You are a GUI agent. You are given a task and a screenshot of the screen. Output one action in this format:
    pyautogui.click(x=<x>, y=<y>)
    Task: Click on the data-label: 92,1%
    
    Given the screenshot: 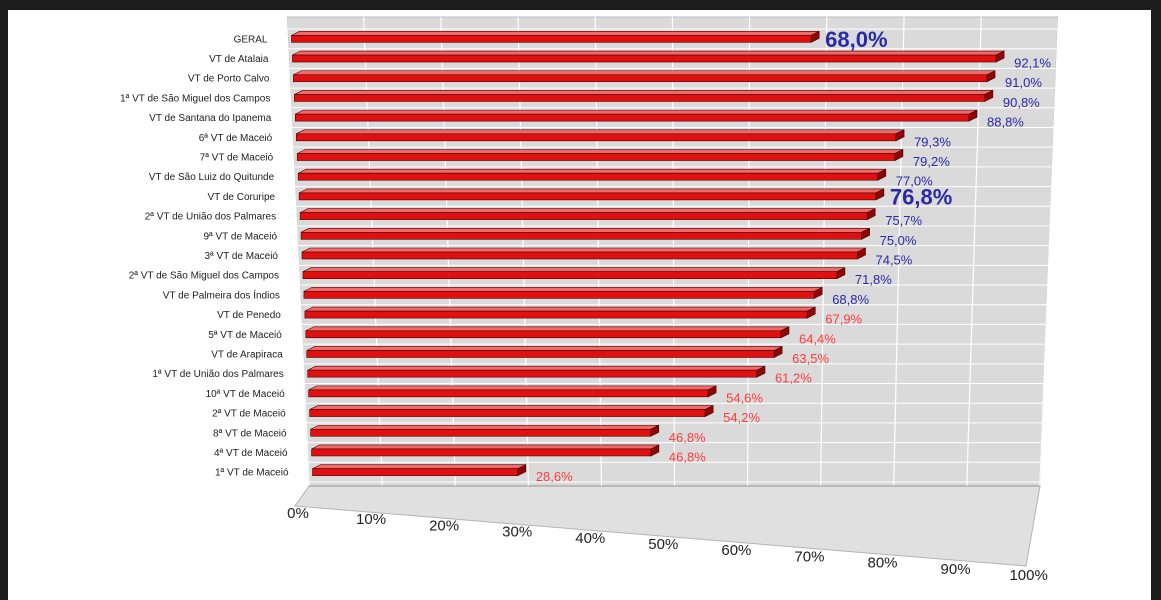 What is the action you would take?
    pyautogui.click(x=1032, y=63)
    